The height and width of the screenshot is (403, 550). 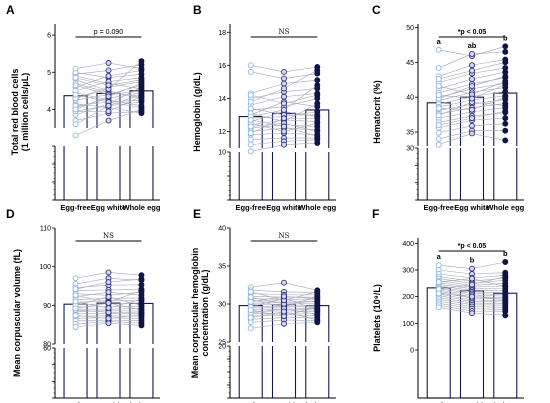 What do you see at coordinates (408, 244) in the screenshot?
I see `y-tick-label-4: 400` at bounding box center [408, 244].